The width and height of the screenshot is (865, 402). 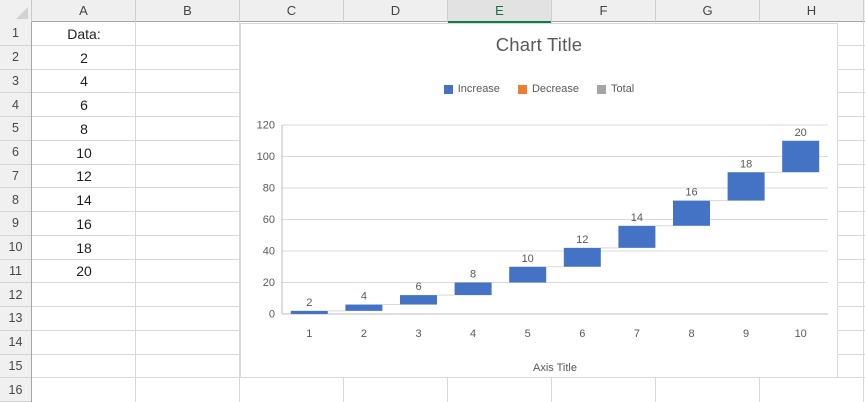 I want to click on data-label: 2, so click(x=309, y=303).